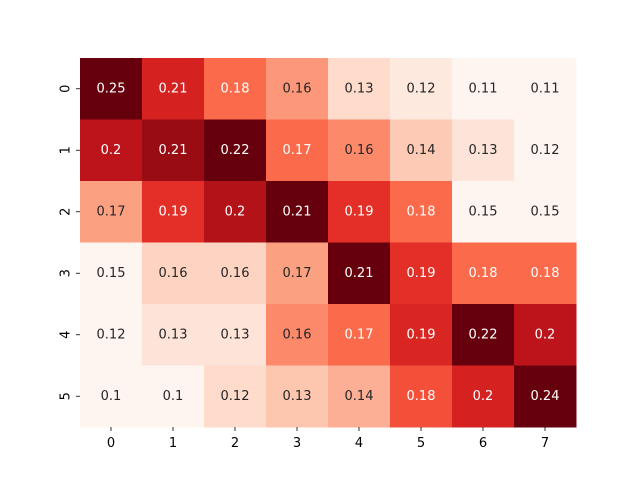  What do you see at coordinates (111, 396) in the screenshot?
I see `cell-value-r5-c0: 0.1` at bounding box center [111, 396].